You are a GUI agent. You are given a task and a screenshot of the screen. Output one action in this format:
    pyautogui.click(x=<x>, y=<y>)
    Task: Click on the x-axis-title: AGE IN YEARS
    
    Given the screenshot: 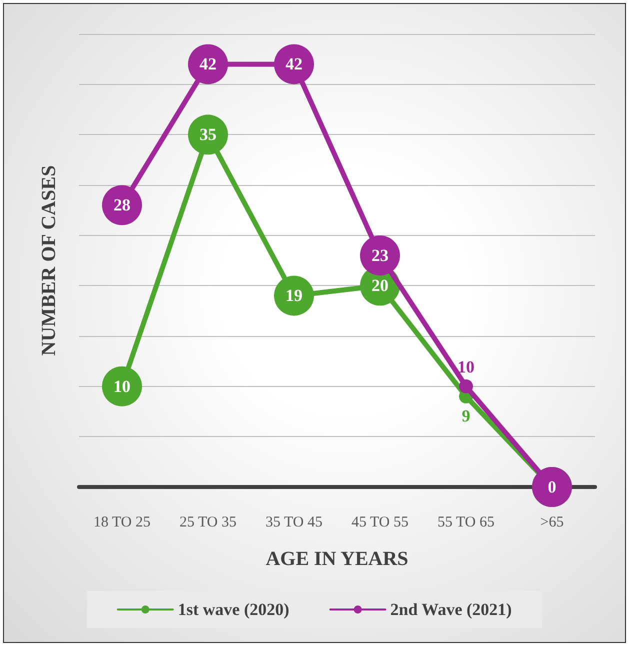 What is the action you would take?
    pyautogui.click(x=337, y=559)
    